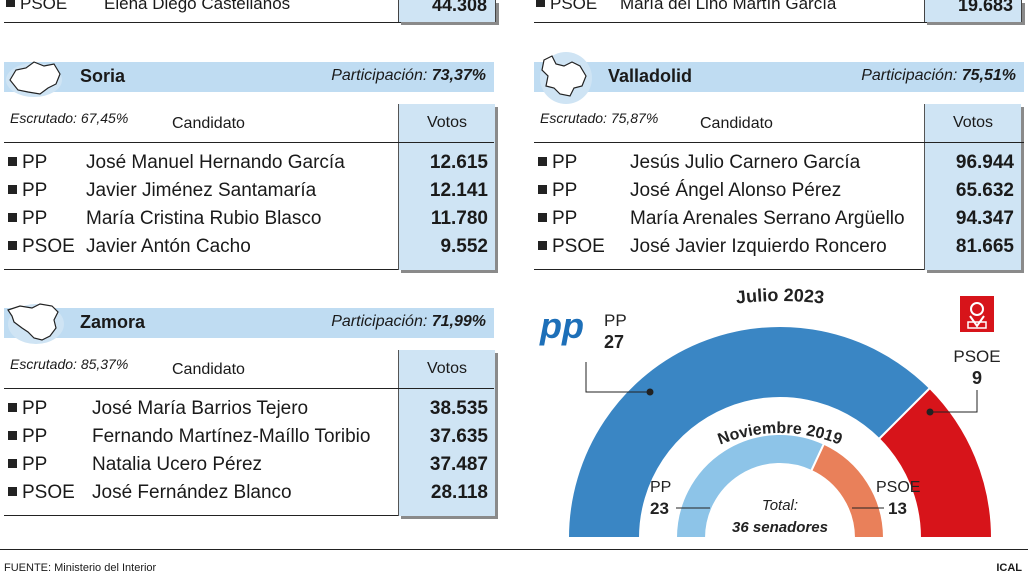 This screenshot has height=578, width=1028. I want to click on outer-pp-value: 27, so click(614, 342).